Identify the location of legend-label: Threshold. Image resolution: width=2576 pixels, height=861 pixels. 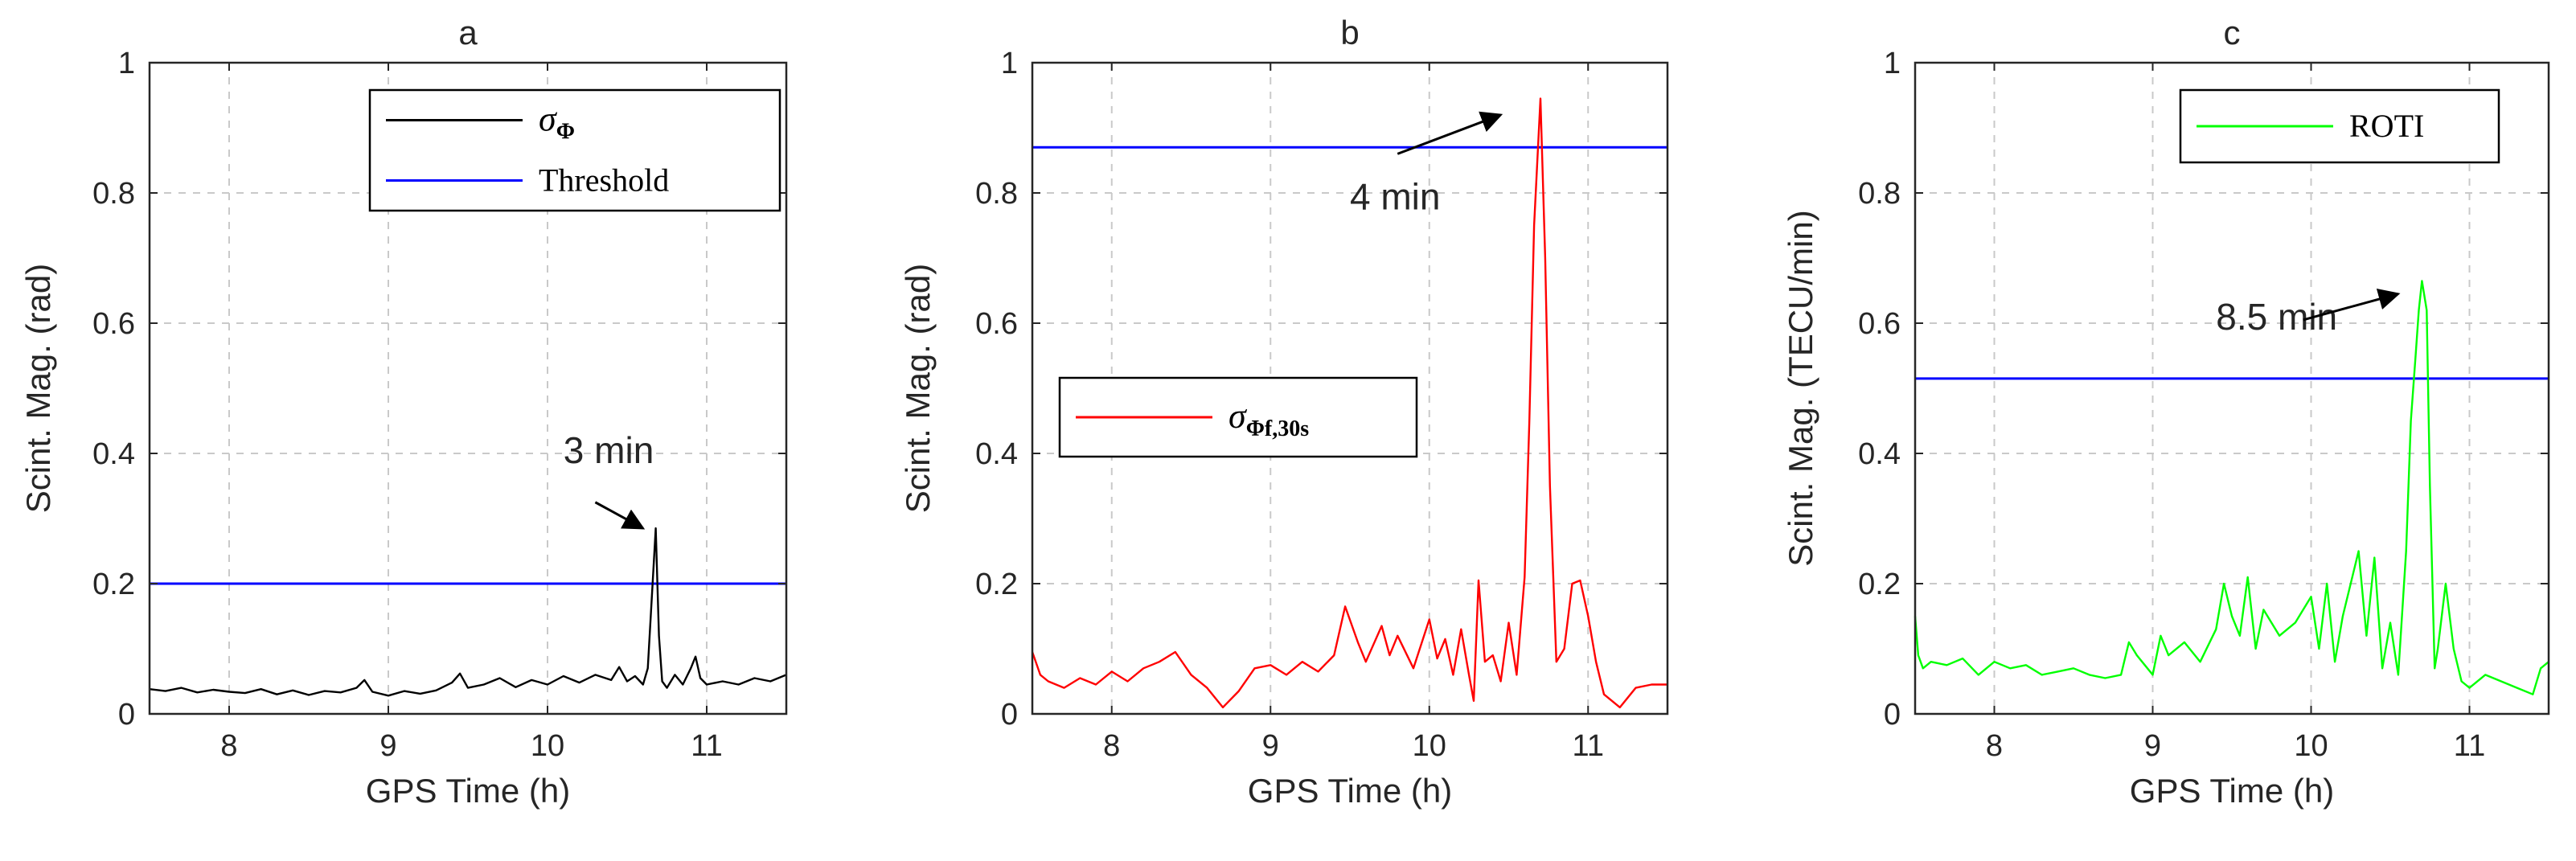
(604, 180).